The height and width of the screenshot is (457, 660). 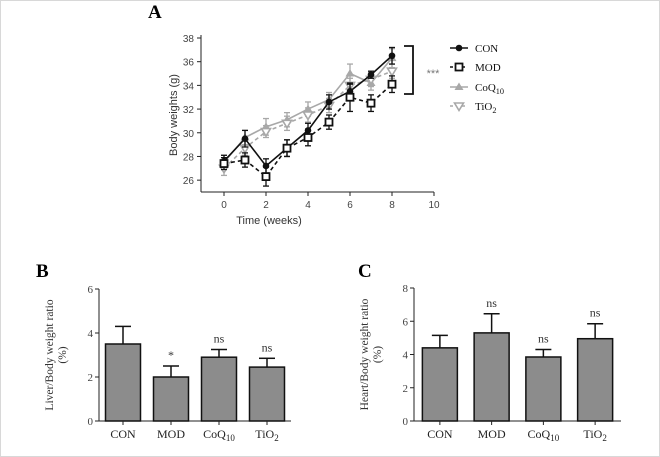 I want to click on y-tick-label-a: 26, so click(x=189, y=181).